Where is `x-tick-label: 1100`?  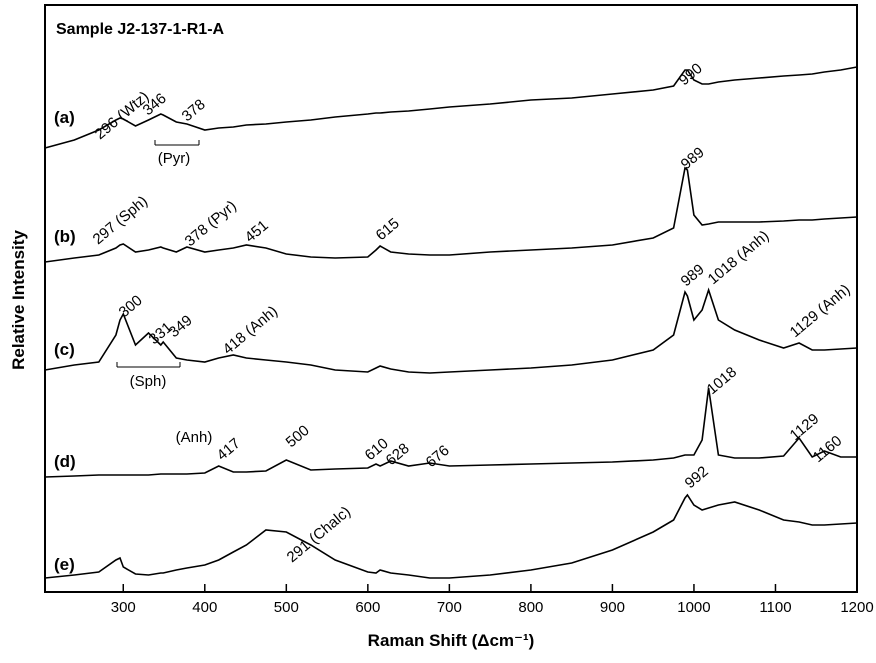 x-tick-label: 1100 is located at coordinates (775, 607).